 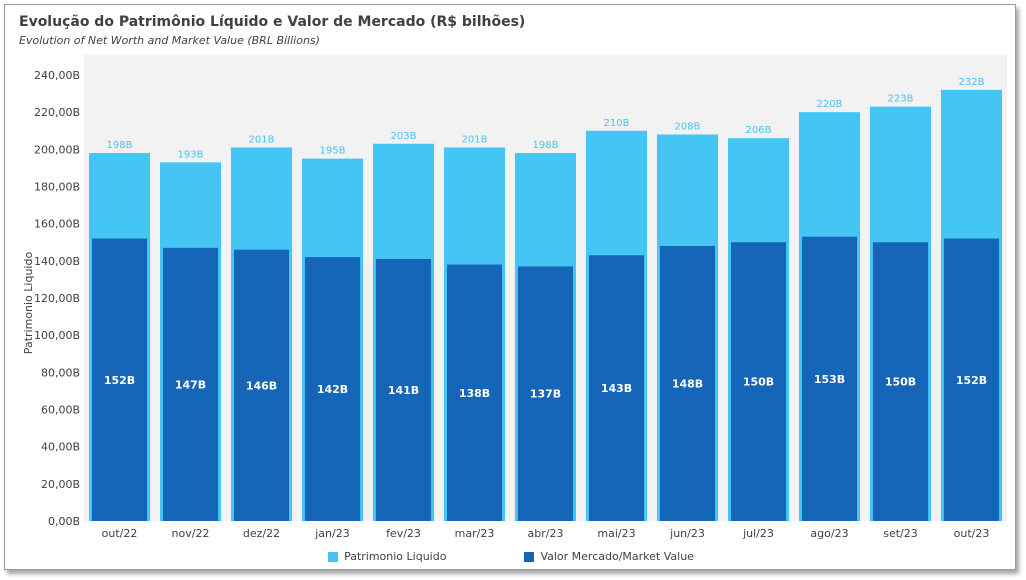 I want to click on y-tick-label: 200,00B, so click(x=57, y=149).